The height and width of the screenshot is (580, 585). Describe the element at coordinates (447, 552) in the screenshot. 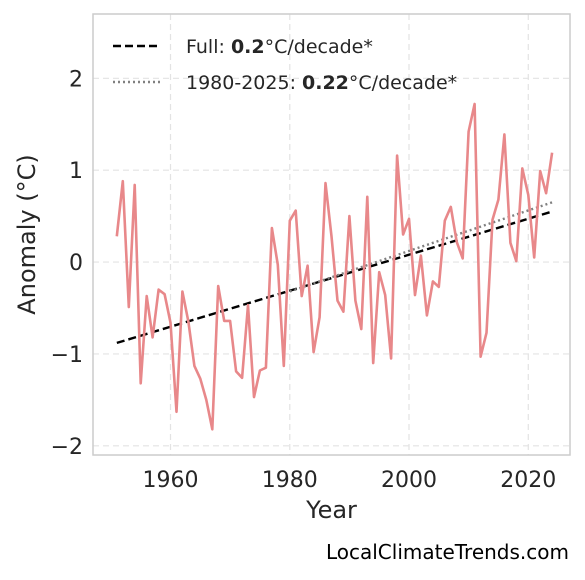

I see `credit-text: LocalClimateTrends.com` at that location.